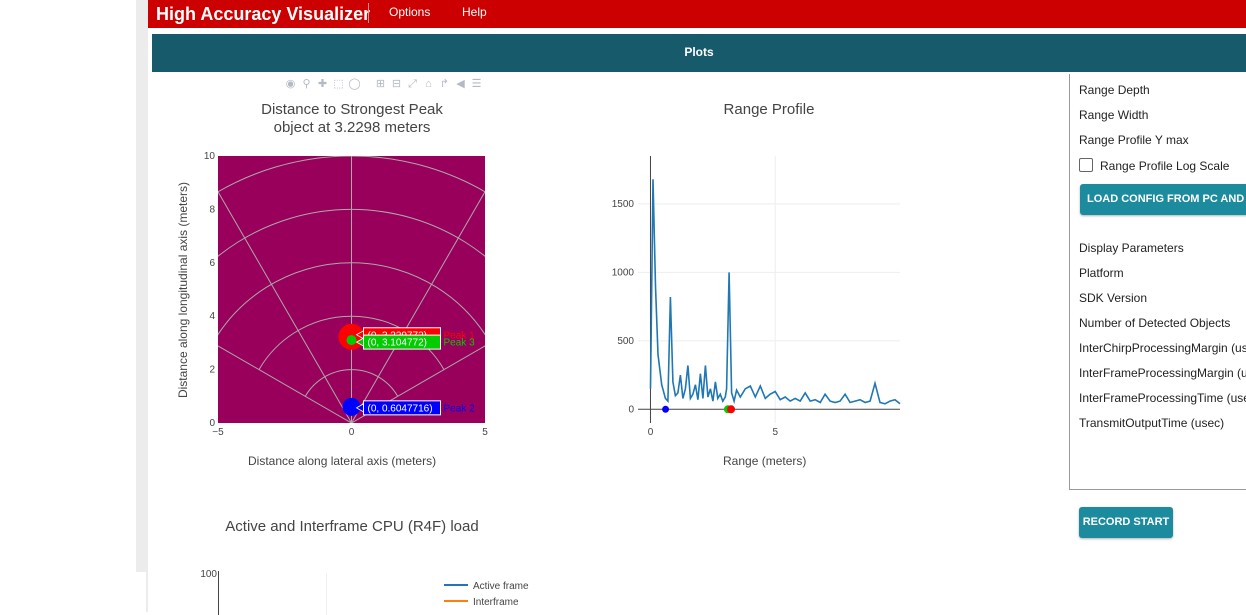  I want to click on autoscale-icon: ⤢, so click(412, 83).